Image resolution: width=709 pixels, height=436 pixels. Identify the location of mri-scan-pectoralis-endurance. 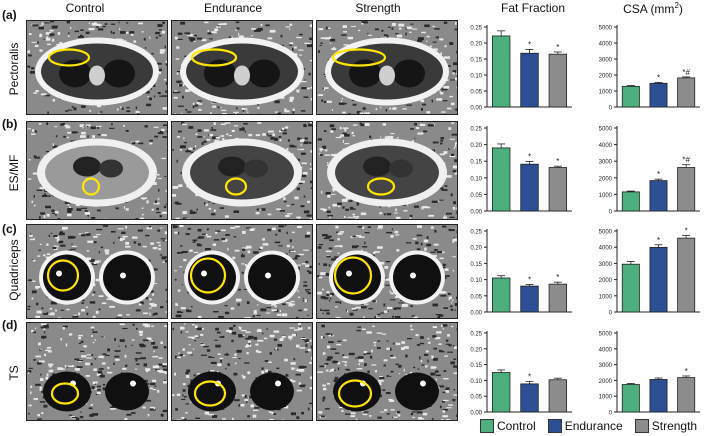
(242, 67).